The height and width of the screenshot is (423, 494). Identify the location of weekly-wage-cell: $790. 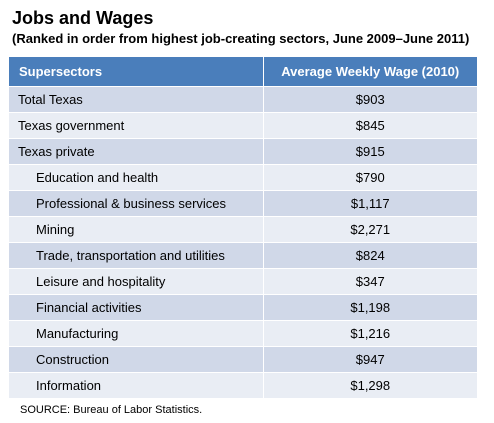
(370, 177).